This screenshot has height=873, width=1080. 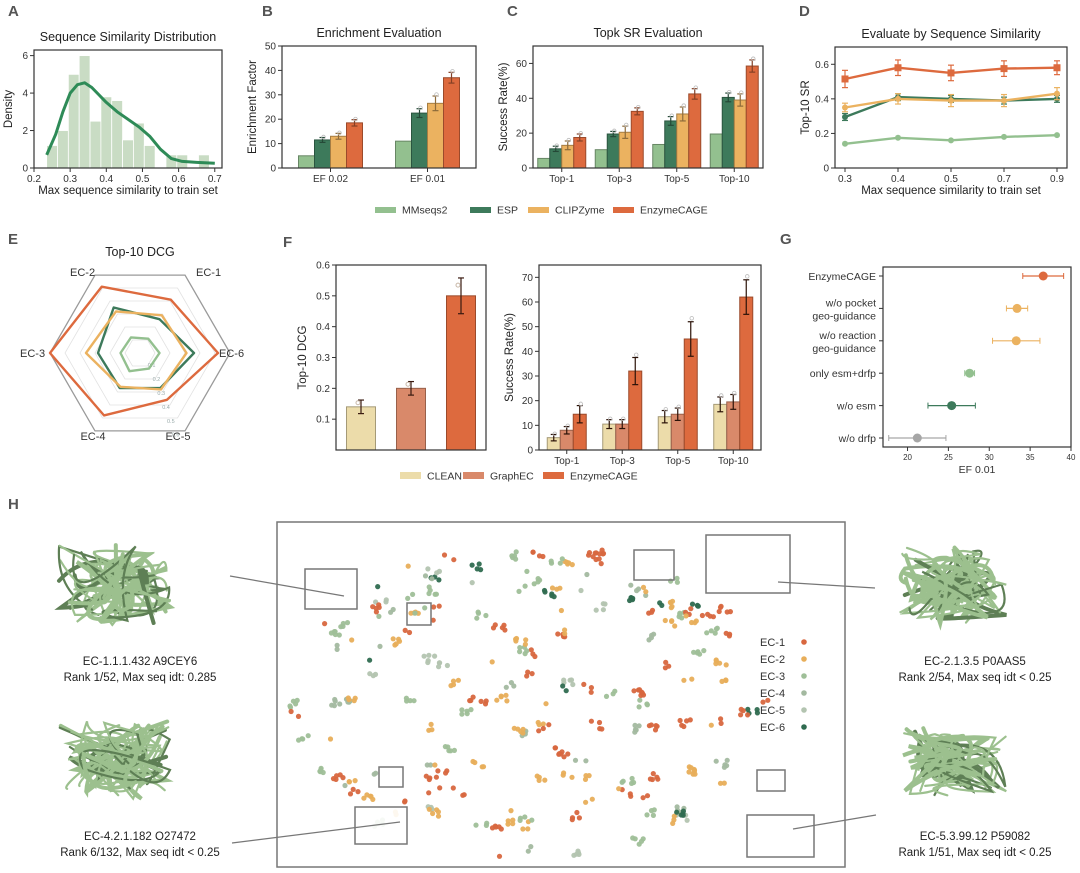 What do you see at coordinates (115, 584) in the screenshot?
I see `protein-ribbon` at bounding box center [115, 584].